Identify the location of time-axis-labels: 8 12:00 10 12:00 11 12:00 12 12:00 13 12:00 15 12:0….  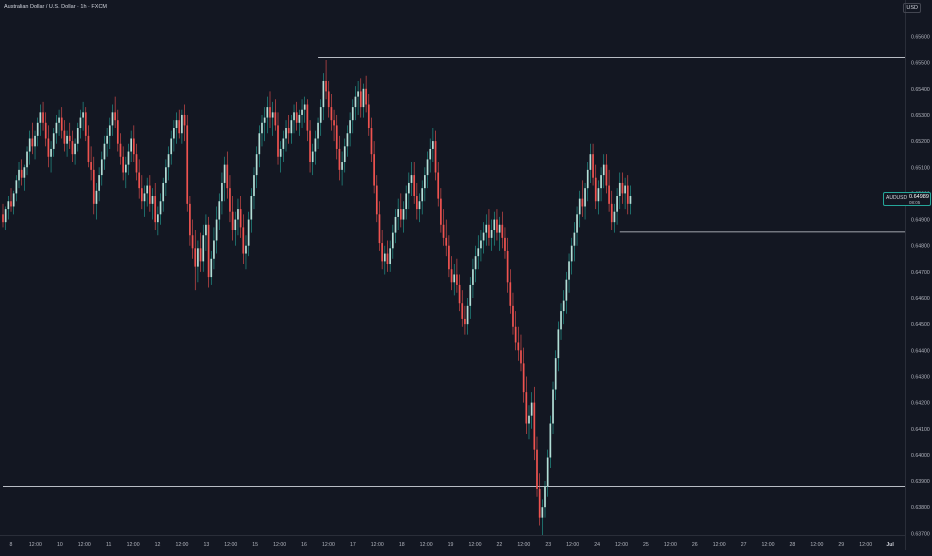
(466, 545).